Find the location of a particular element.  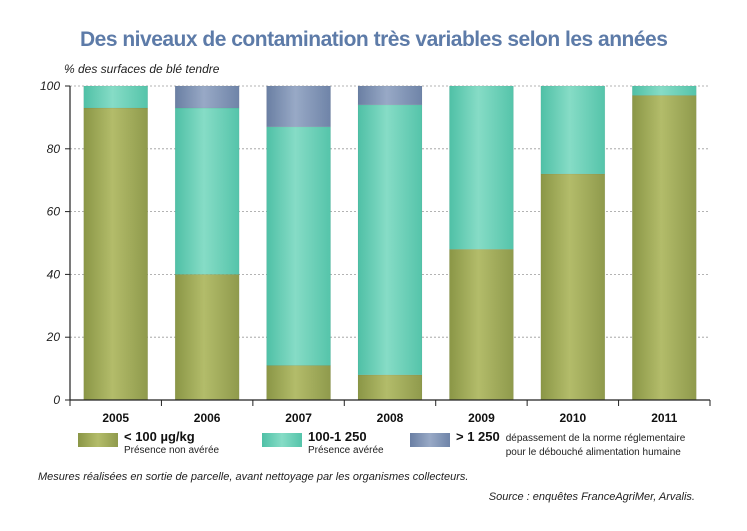

x-tick-label: 2008 is located at coordinates (390, 418).